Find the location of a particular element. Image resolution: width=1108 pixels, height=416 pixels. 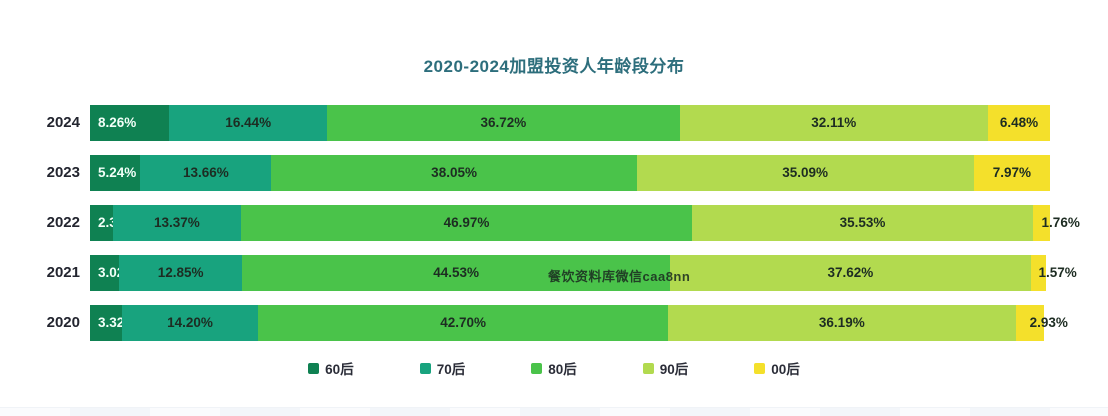

segment-value-label: 46.97% is located at coordinates (466, 222).